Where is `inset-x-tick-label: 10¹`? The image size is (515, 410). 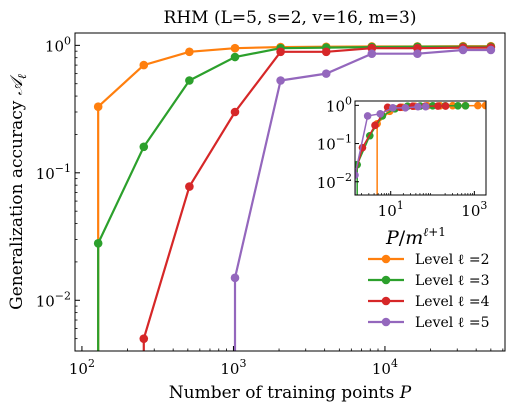
inset-x-tick-label: 10¹ is located at coordinates (391, 209).